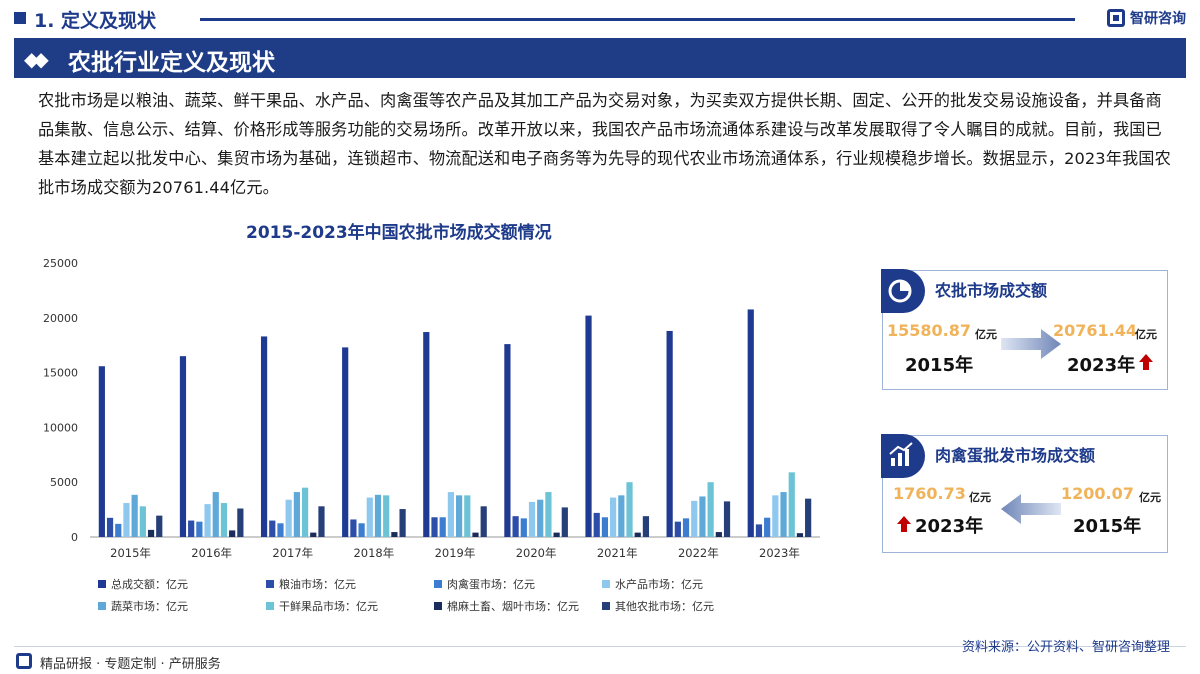 The height and width of the screenshot is (674, 1200). What do you see at coordinates (491, 584) in the screenshot?
I see `legend-label: 肉禽蛋市场：亿元` at bounding box center [491, 584].